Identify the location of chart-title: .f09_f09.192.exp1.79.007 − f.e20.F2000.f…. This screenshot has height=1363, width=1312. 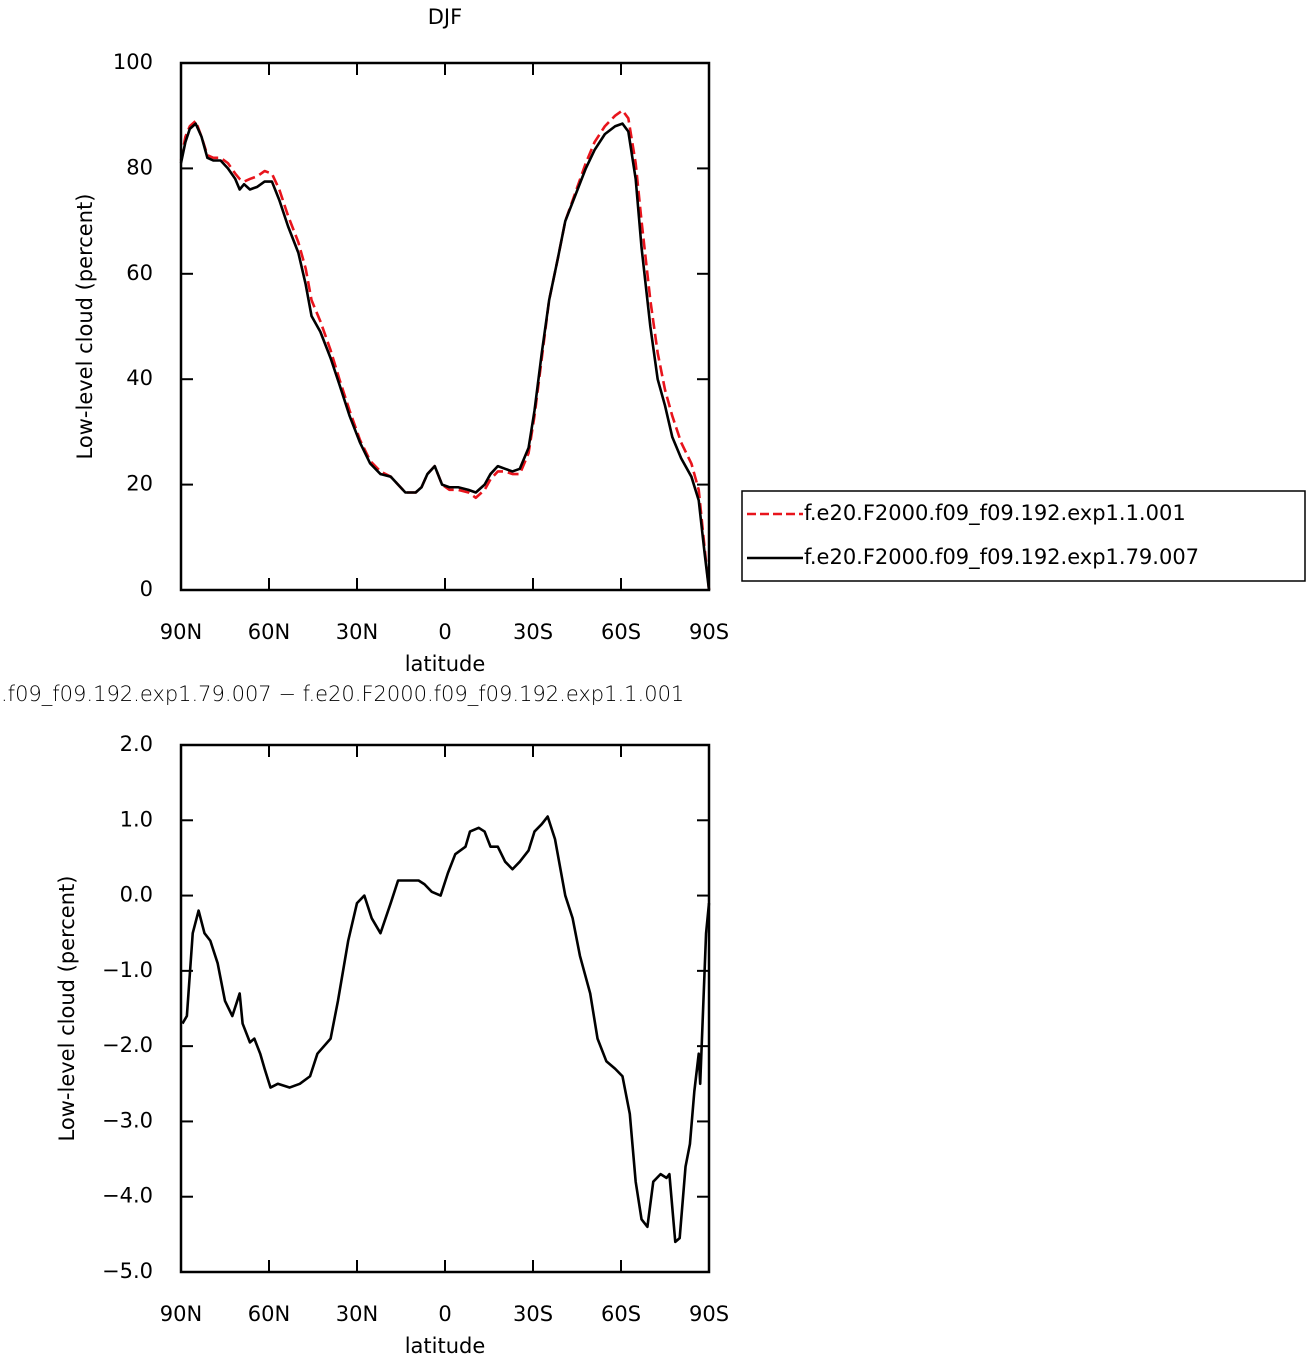
(342, 694).